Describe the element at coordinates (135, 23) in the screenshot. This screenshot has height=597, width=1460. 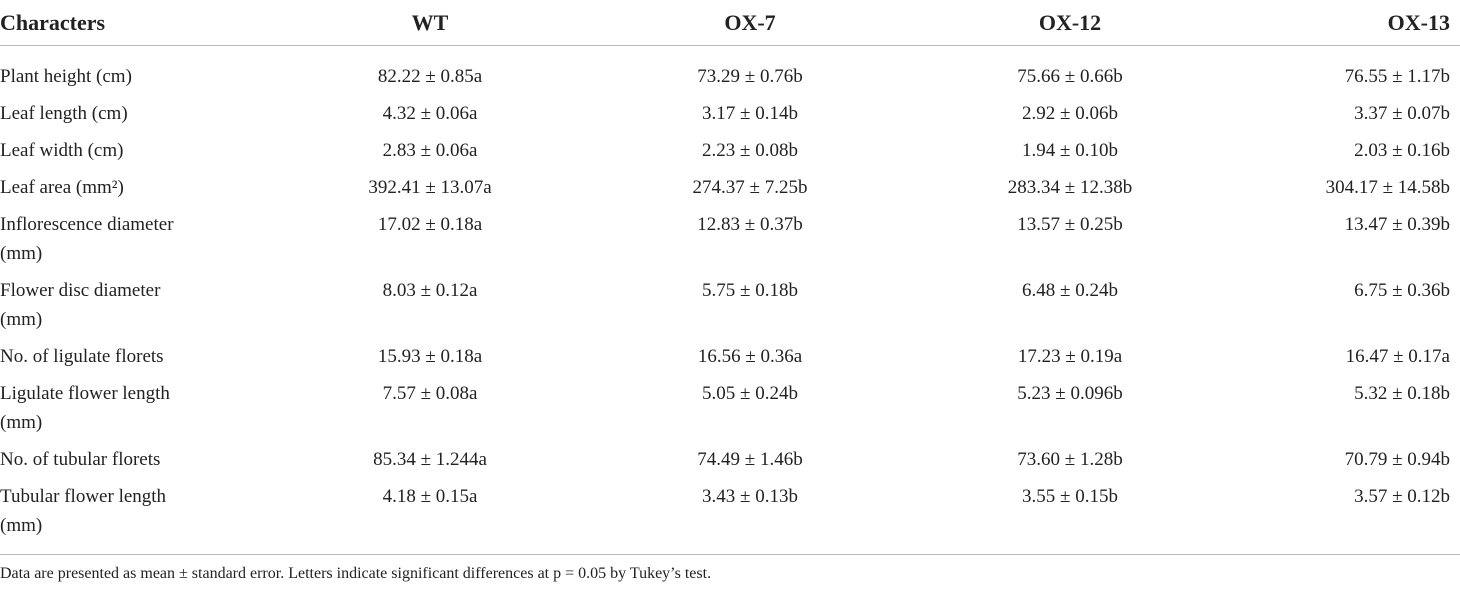
I see `column-header: Characters` at that location.